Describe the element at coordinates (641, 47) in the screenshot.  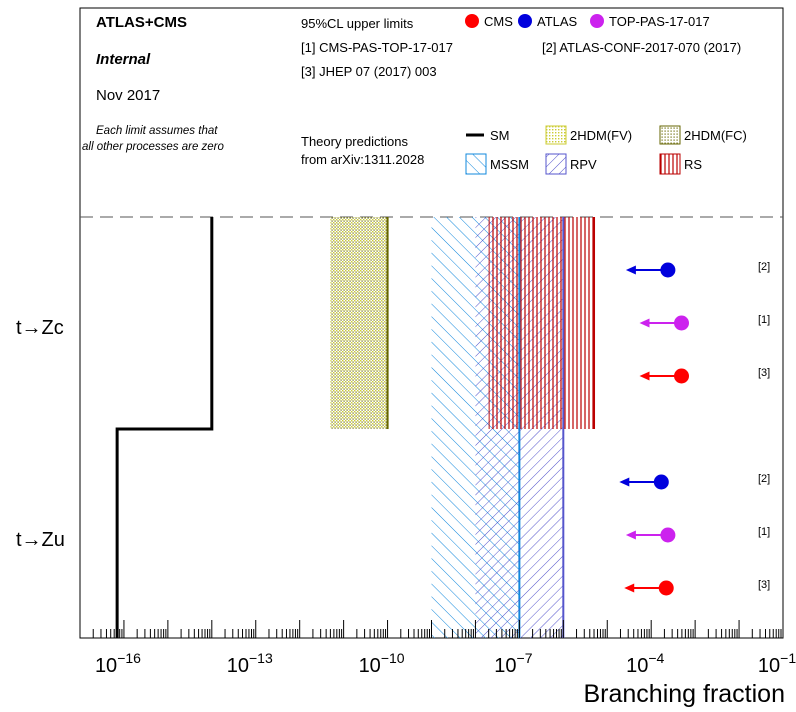
I see `reference-2: [2] ATLAS-CONF-2017-070 (2017)` at that location.